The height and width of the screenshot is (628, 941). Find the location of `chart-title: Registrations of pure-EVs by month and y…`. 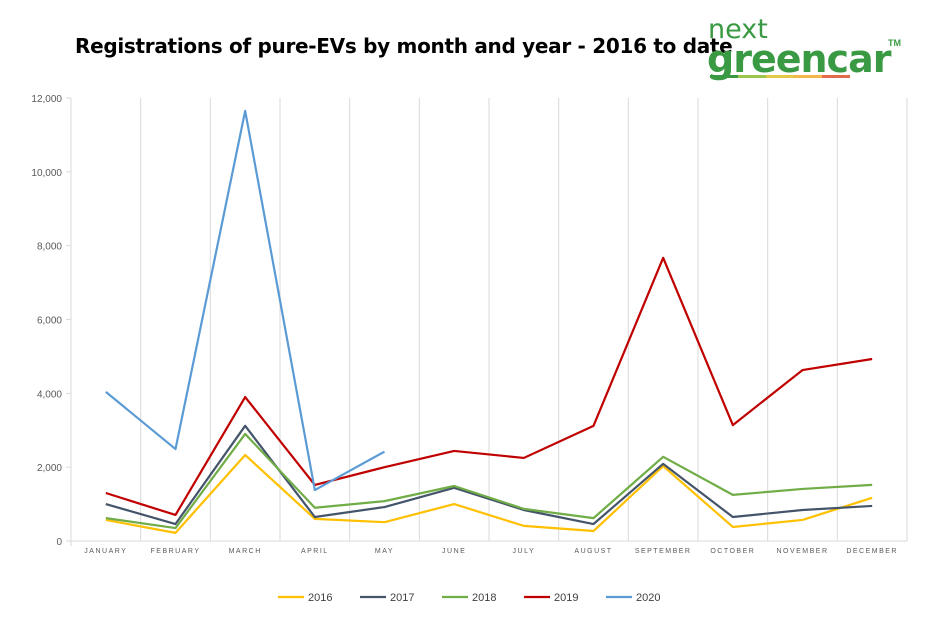

chart-title: Registrations of pure-EVs by month and y… is located at coordinates (404, 46).